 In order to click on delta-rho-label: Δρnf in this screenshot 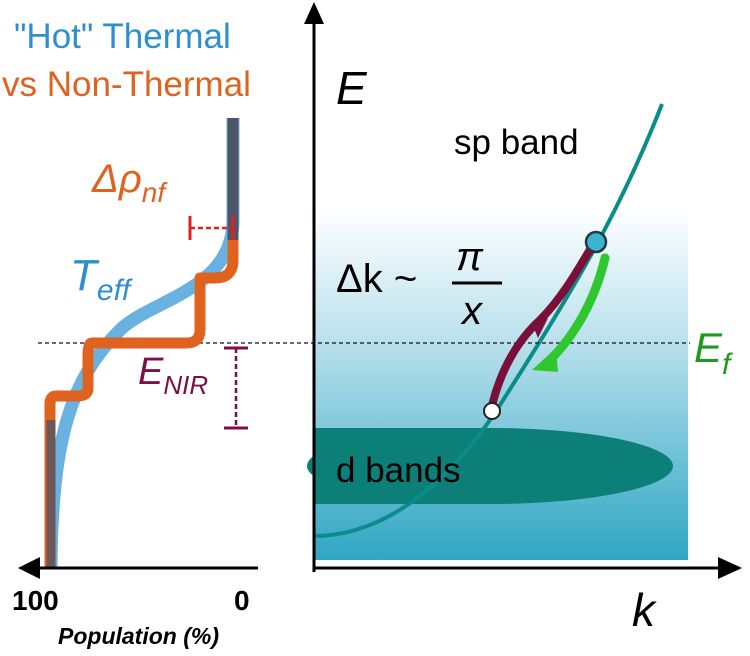, I will do `click(129, 182)`.